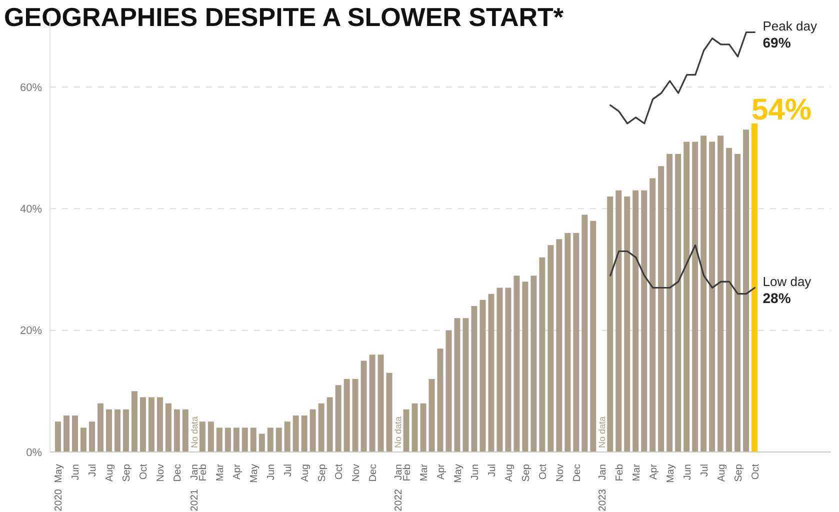 The image size is (839, 512). Describe the element at coordinates (683, 269) in the screenshot. I see `line-series` at that location.